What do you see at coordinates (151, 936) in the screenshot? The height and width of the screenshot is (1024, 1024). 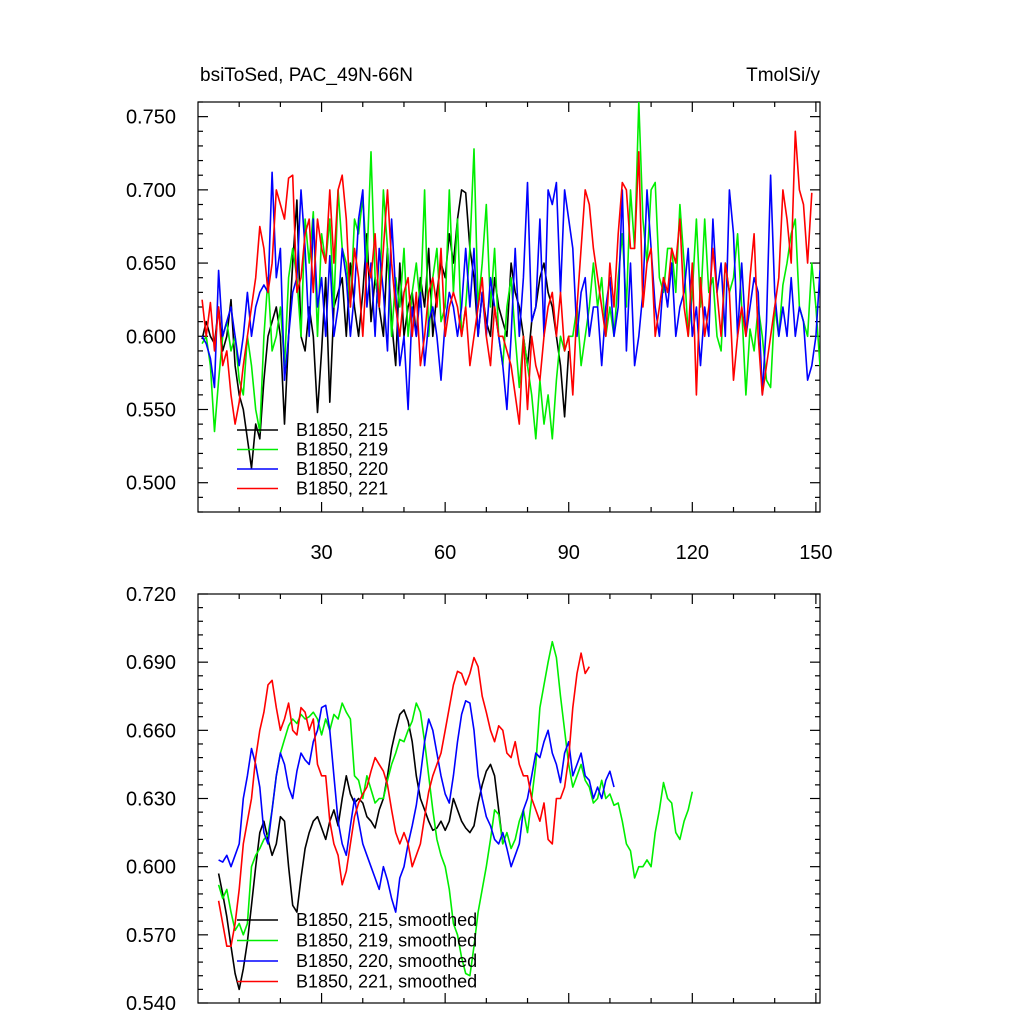 I see `y-tick-label: 0.570` at bounding box center [151, 936].